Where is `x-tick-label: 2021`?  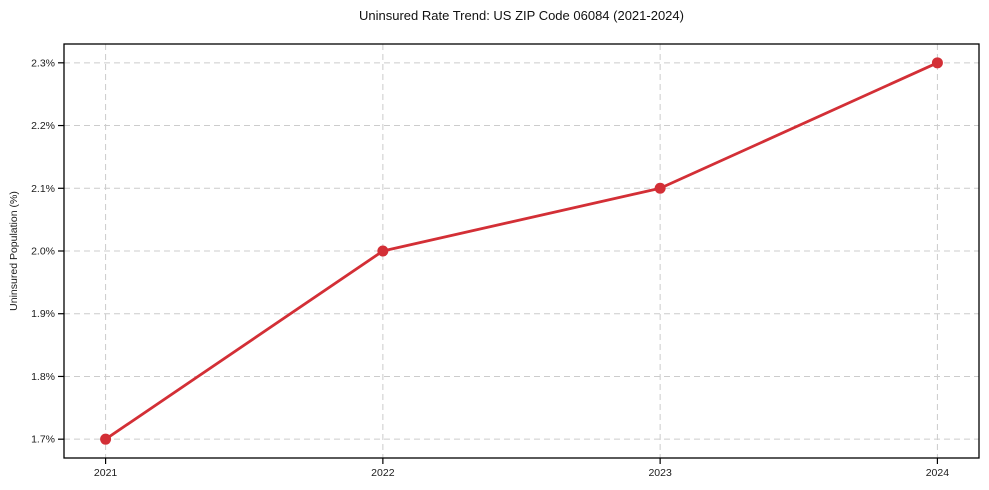 x-tick-label: 2021 is located at coordinates (106, 473).